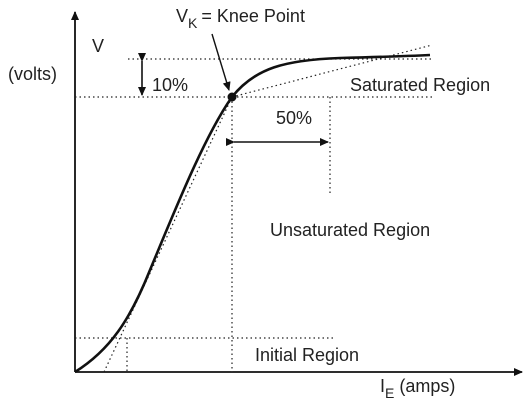 Image resolution: width=530 pixels, height=407 pixels. Describe the element at coordinates (193, 23) in the screenshot. I see `knee-subscript: K` at that location.